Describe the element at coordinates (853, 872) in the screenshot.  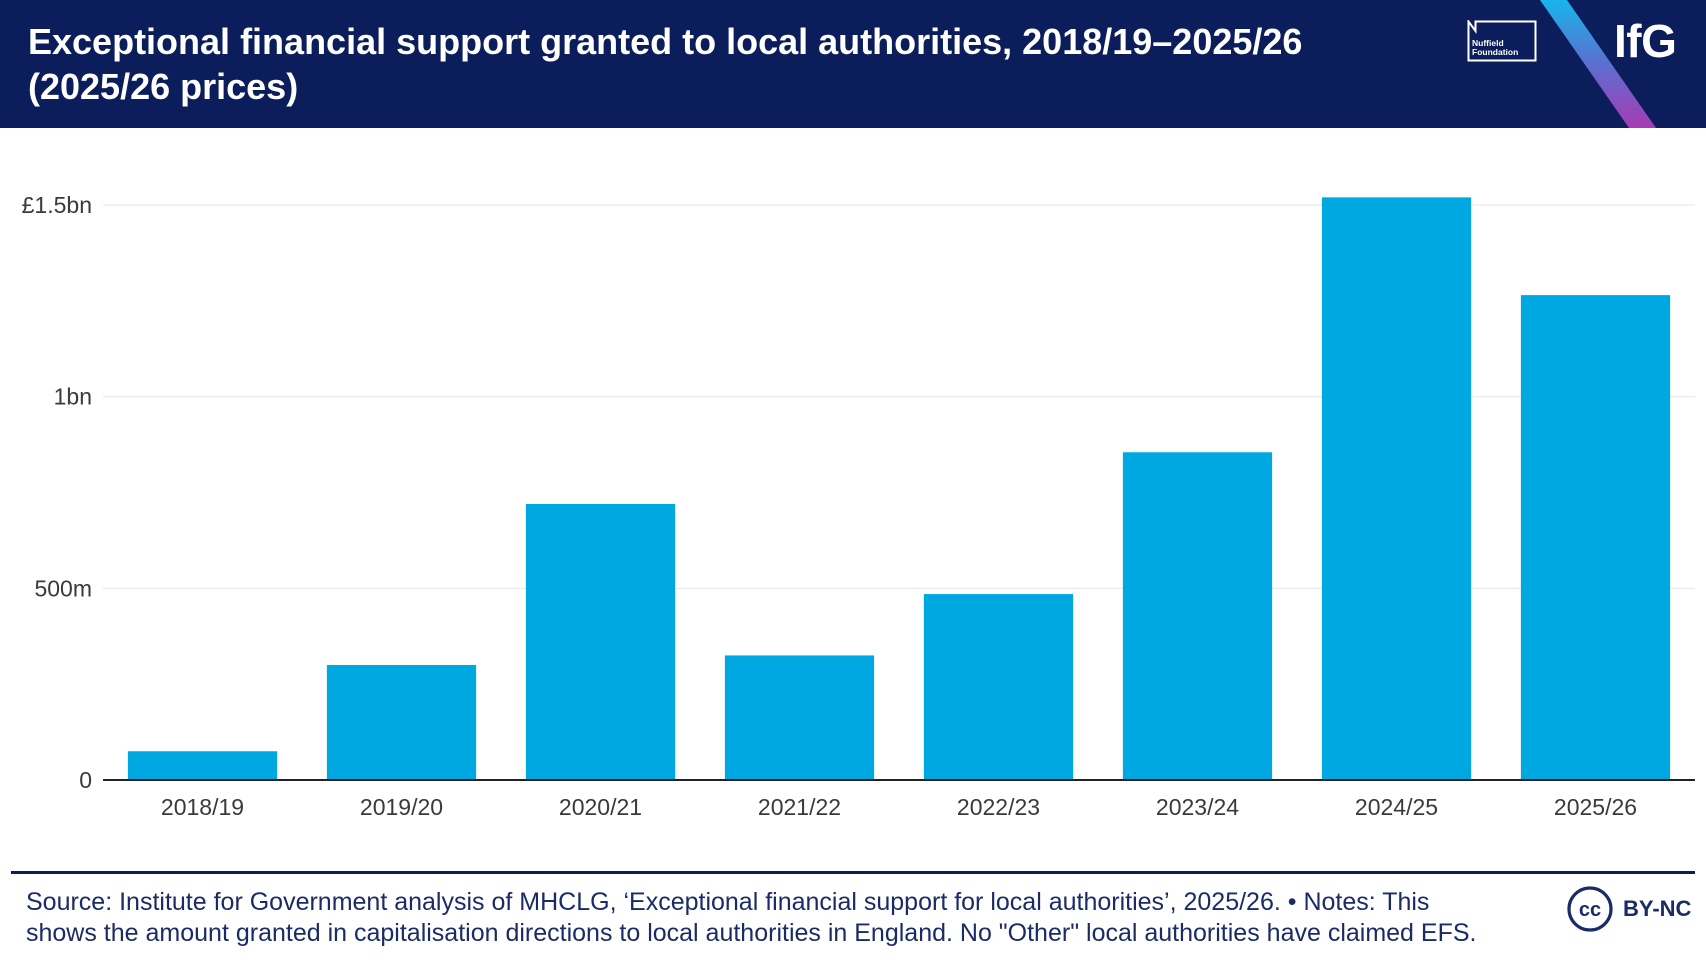
I see `footer-divider` at that location.